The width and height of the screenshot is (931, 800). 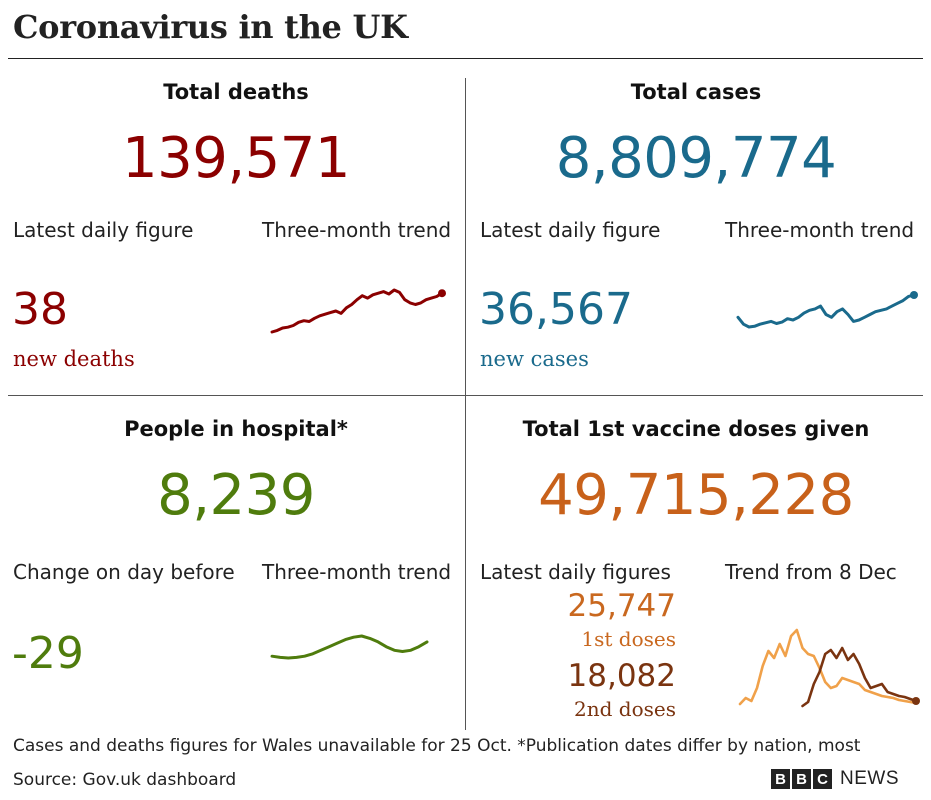 I want to click on hospital-daily-label: Change on day before, so click(x=124, y=572).